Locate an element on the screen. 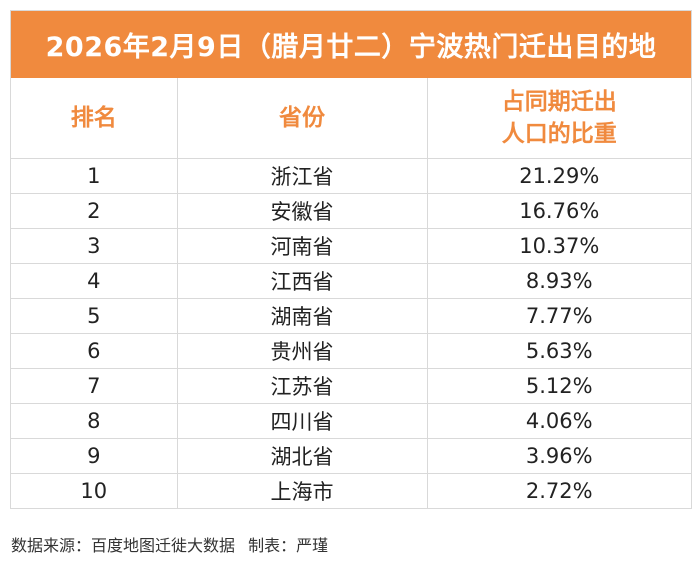  table-row: 1 浙江省 21.29% is located at coordinates (351, 176).